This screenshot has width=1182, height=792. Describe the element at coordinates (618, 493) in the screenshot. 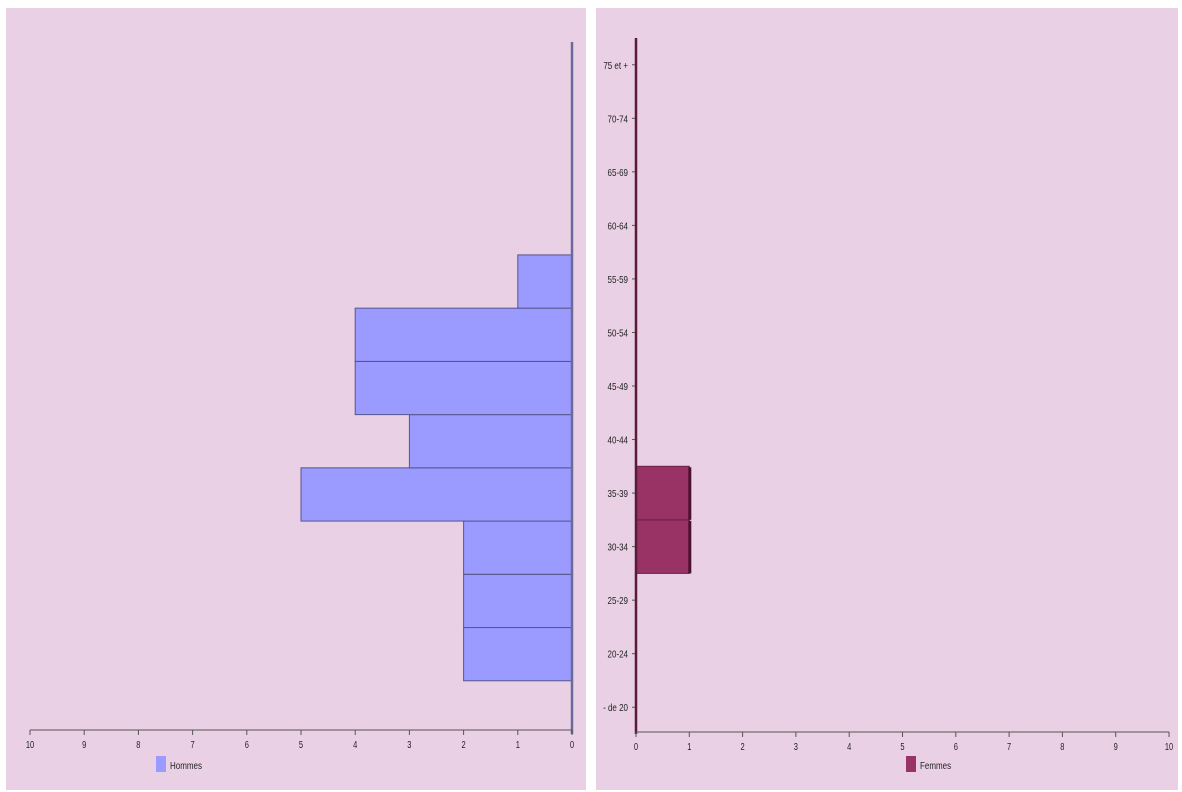

I see `category-label: 35-39` at that location.